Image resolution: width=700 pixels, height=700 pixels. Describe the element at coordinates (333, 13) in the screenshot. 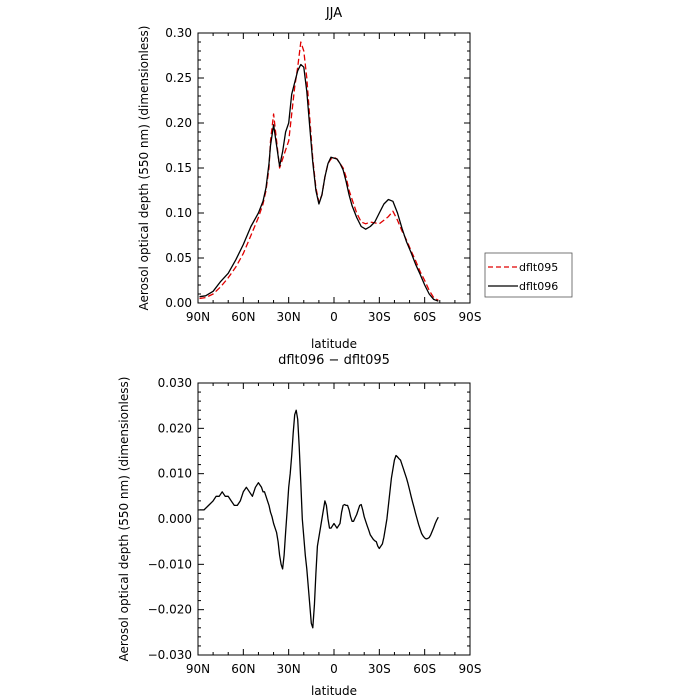

I see `top-chart-title: JJA` at that location.